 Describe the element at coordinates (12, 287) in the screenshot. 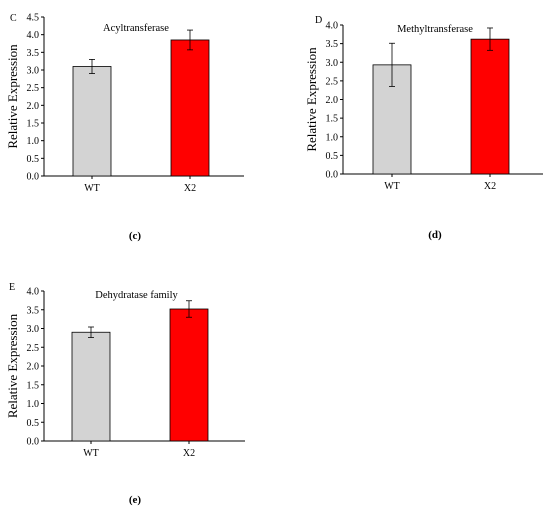

I see `panel-letter: E` at that location.